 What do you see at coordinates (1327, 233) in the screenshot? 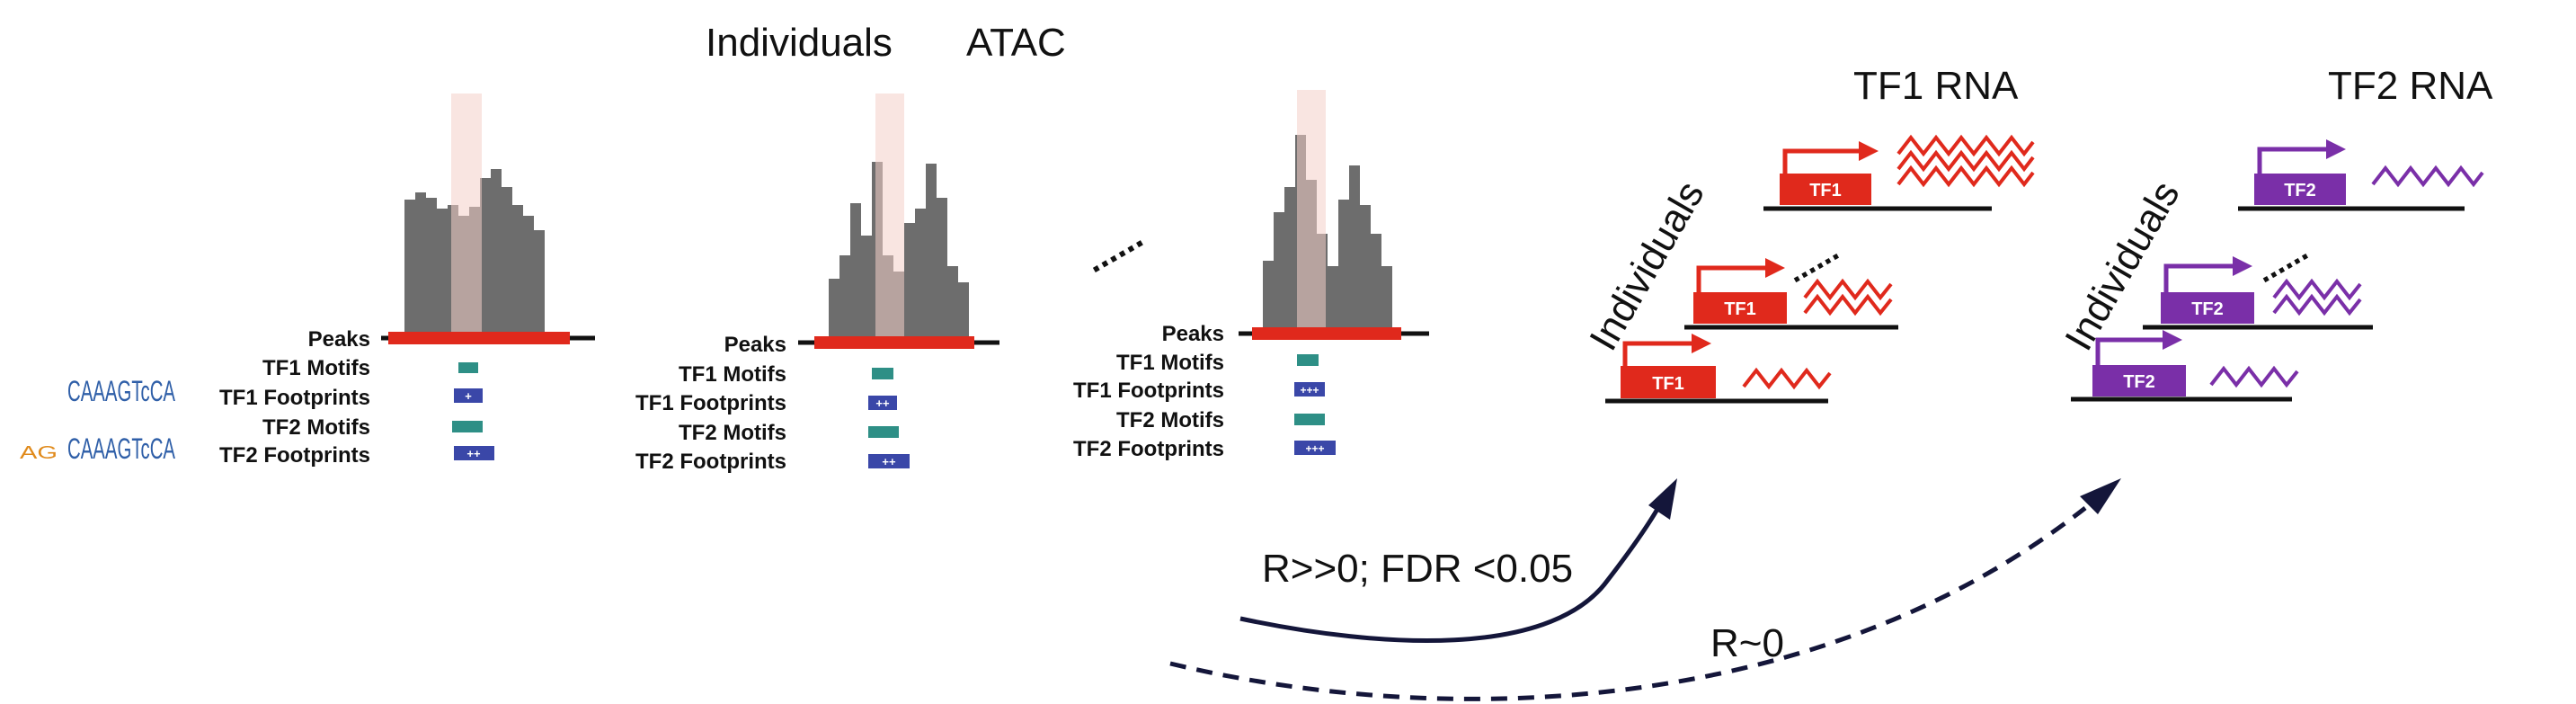
I see `track-3-bars` at bounding box center [1327, 233].